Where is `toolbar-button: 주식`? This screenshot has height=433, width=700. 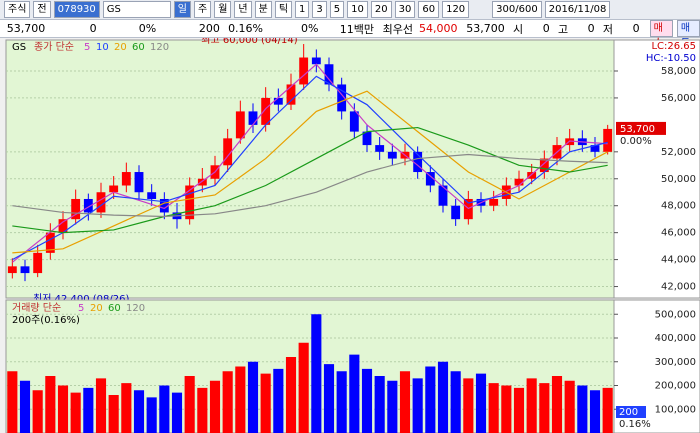 toolbar-button: 주식 is located at coordinates (17, 9).